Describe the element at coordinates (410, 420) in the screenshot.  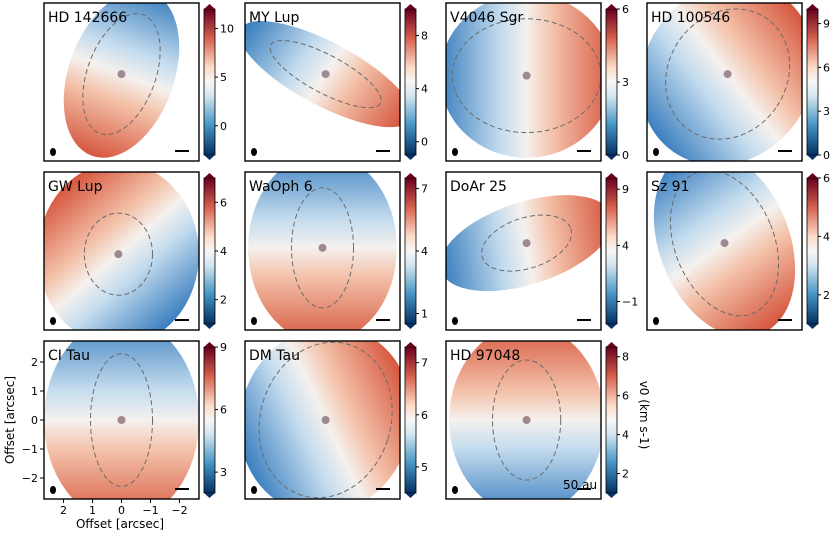
I see `colorbar-dm-tau` at that location.